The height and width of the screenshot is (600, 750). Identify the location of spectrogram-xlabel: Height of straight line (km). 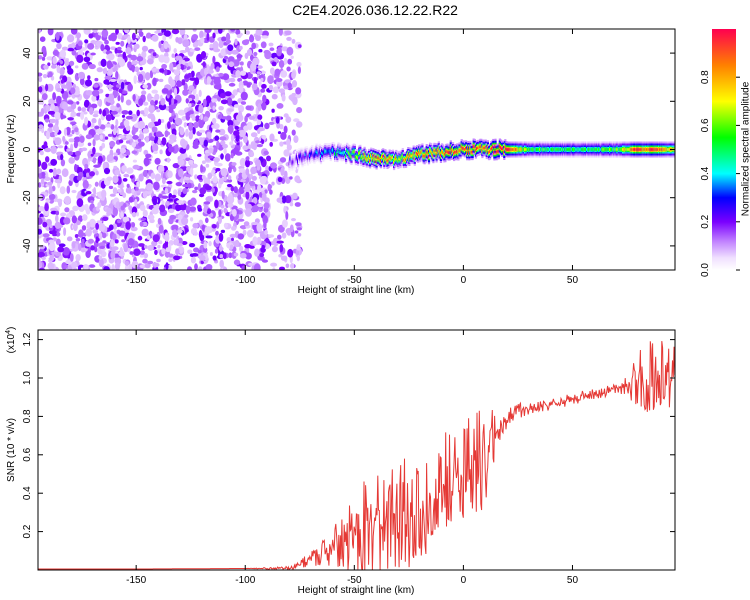
(356, 290).